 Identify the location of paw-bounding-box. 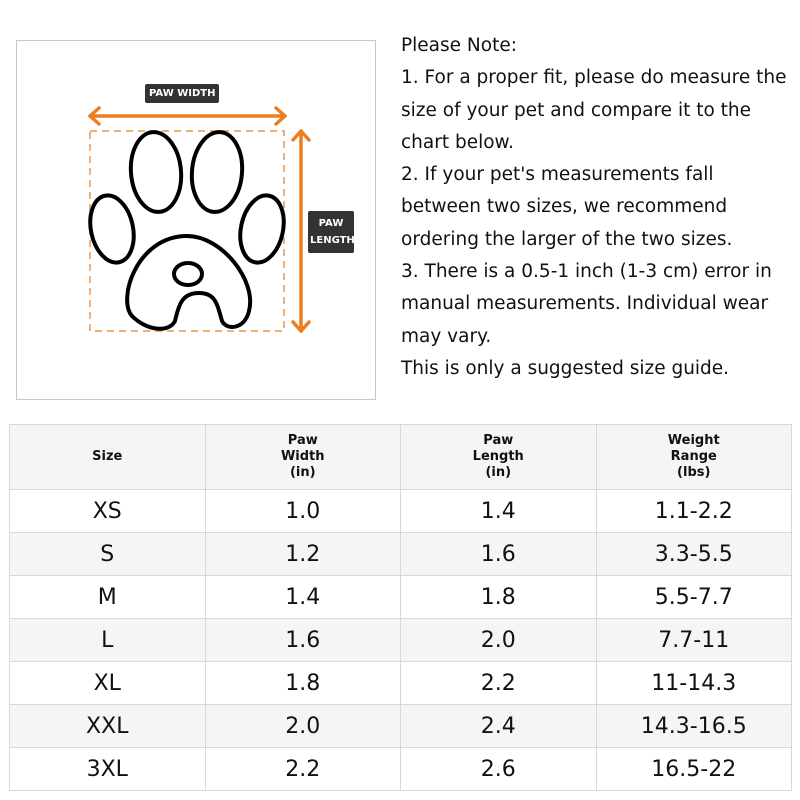
(187, 231).